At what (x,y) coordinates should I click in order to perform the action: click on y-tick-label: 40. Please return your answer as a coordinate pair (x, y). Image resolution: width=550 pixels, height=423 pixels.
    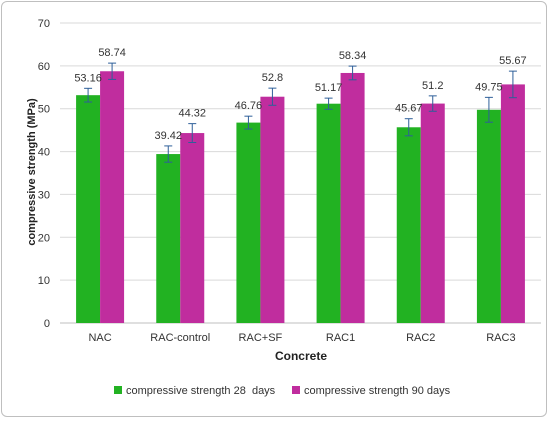
    Looking at the image, I should click on (44, 153).